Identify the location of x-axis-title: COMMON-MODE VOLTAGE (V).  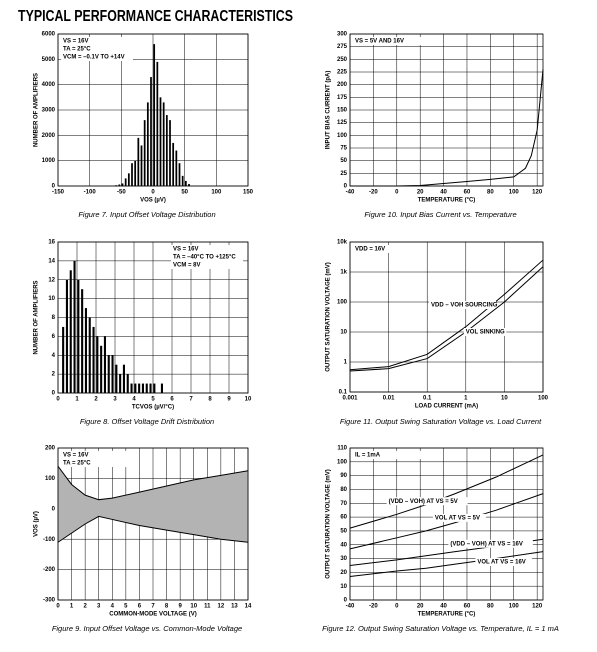
(152, 615).